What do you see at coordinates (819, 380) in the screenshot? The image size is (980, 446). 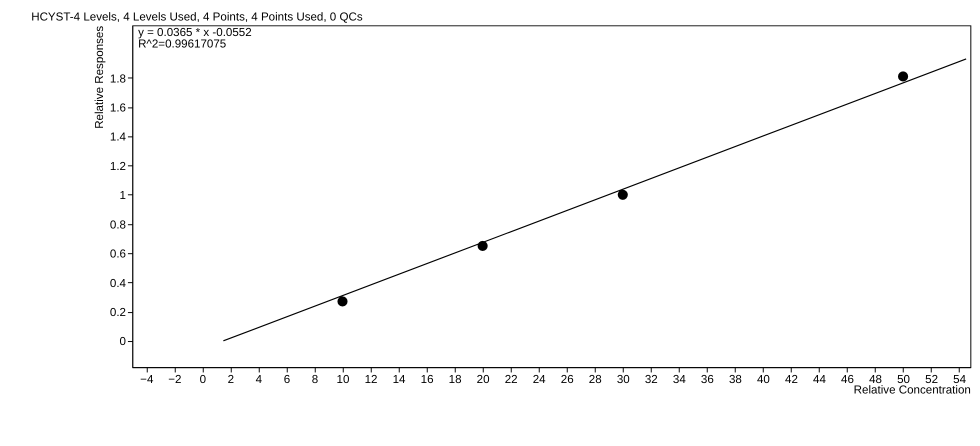 I see `x-tick-label: 44` at bounding box center [819, 380].